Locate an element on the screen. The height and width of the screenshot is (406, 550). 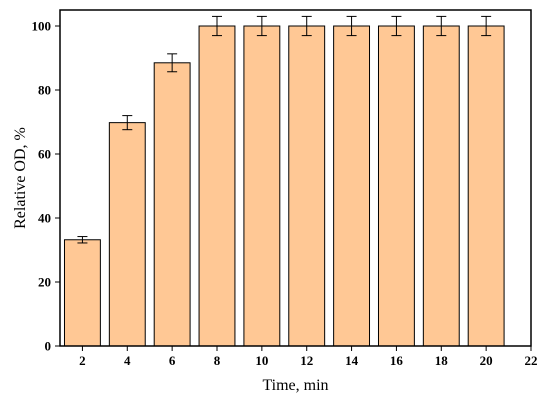
y-axis-title: Relative OD, % is located at coordinates (20, 178).